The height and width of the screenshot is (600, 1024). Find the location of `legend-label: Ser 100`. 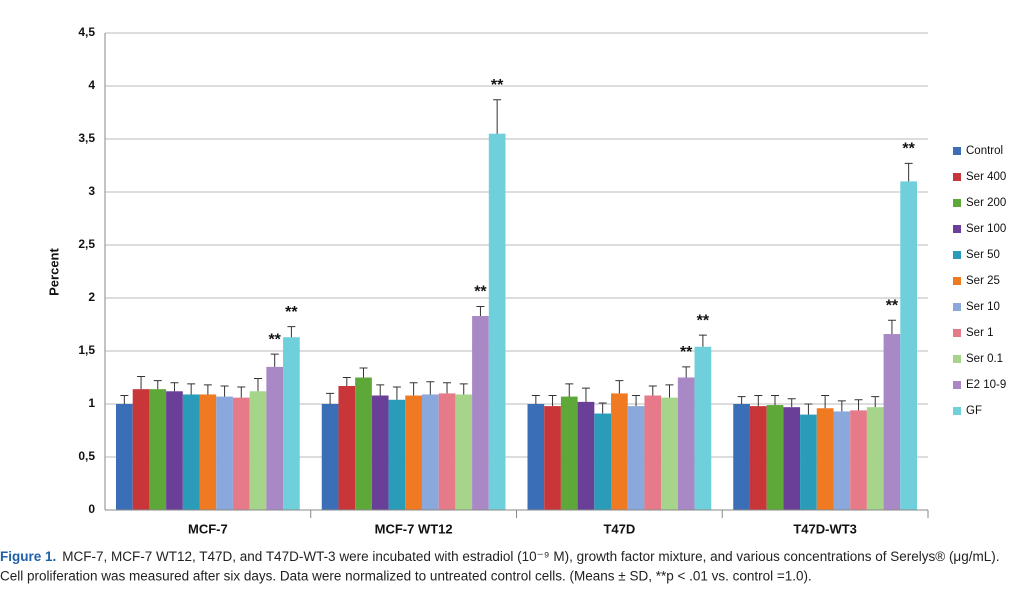

legend-label: Ser 100 is located at coordinates (986, 229).